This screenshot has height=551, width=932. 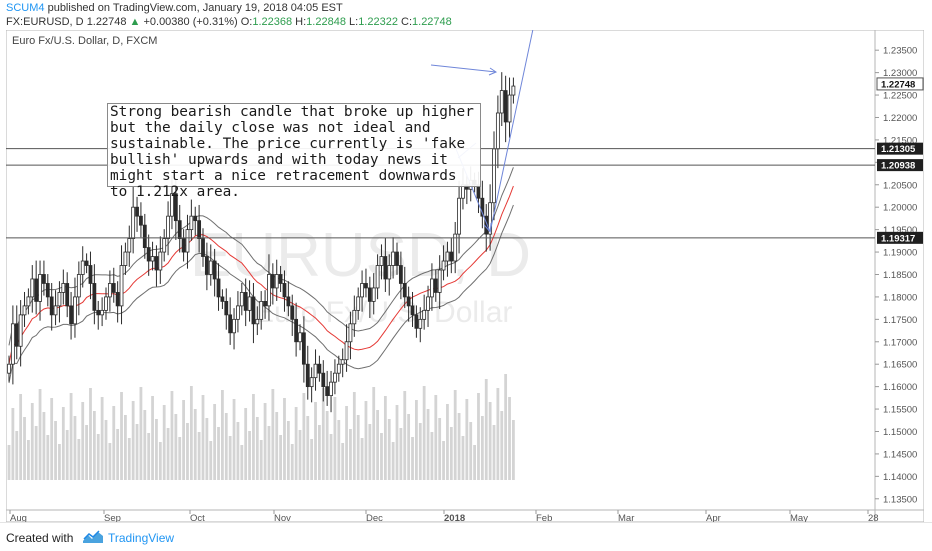 What do you see at coordinates (374, 517) in the screenshot?
I see `x-tick-label: Dec` at bounding box center [374, 517].